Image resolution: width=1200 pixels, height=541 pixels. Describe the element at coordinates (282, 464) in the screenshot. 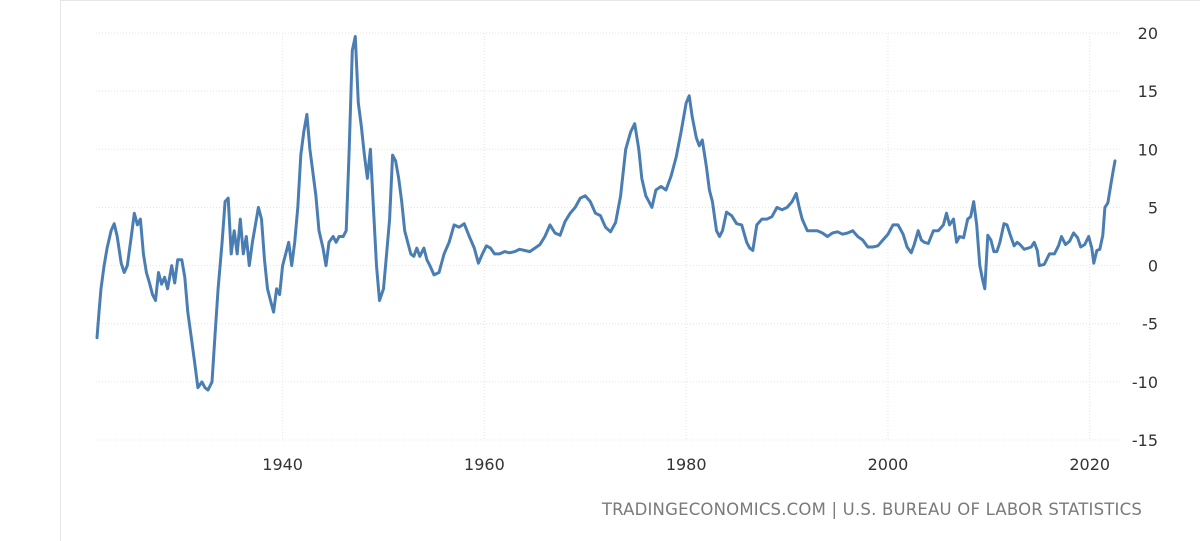

I see `x-tick-label-1940: 1940` at that location.